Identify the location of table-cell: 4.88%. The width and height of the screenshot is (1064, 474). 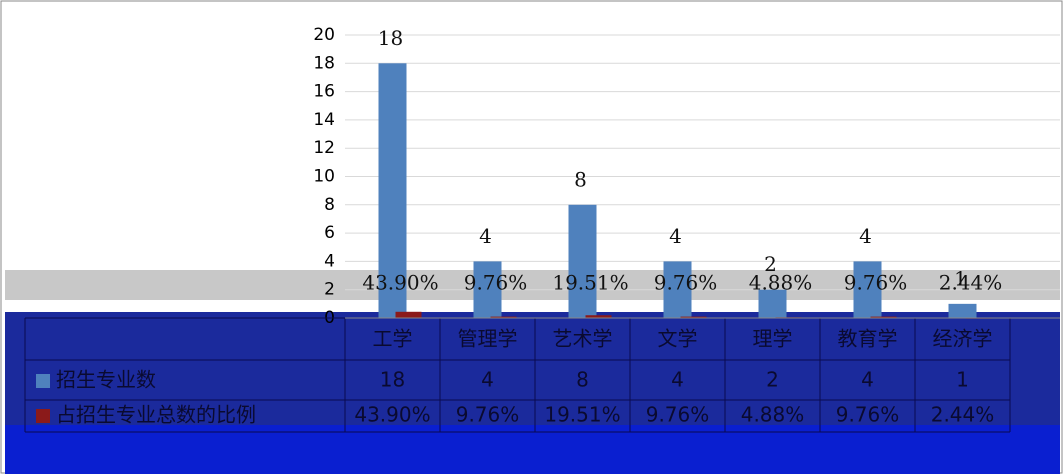
(773, 415).